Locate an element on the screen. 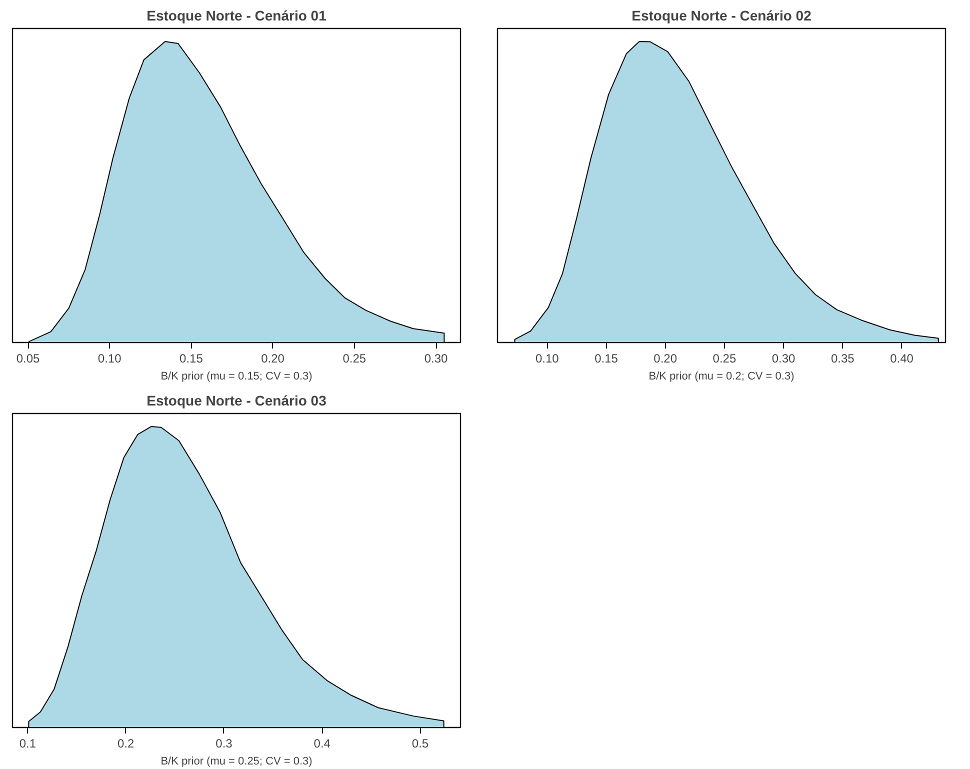 This screenshot has width=970, height=769. x-tick-label: 0.2 is located at coordinates (126, 743).